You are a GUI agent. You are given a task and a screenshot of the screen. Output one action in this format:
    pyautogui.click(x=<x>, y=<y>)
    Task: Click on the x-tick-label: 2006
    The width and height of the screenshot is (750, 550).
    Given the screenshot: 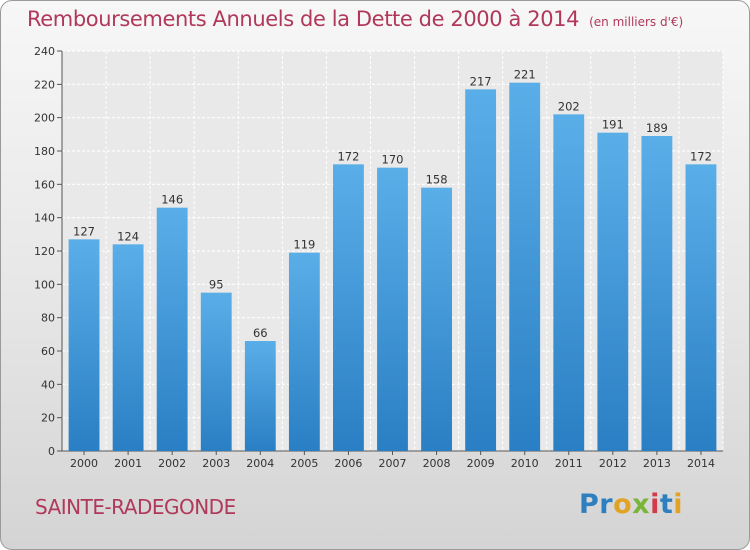 What is the action you would take?
    pyautogui.click(x=348, y=463)
    